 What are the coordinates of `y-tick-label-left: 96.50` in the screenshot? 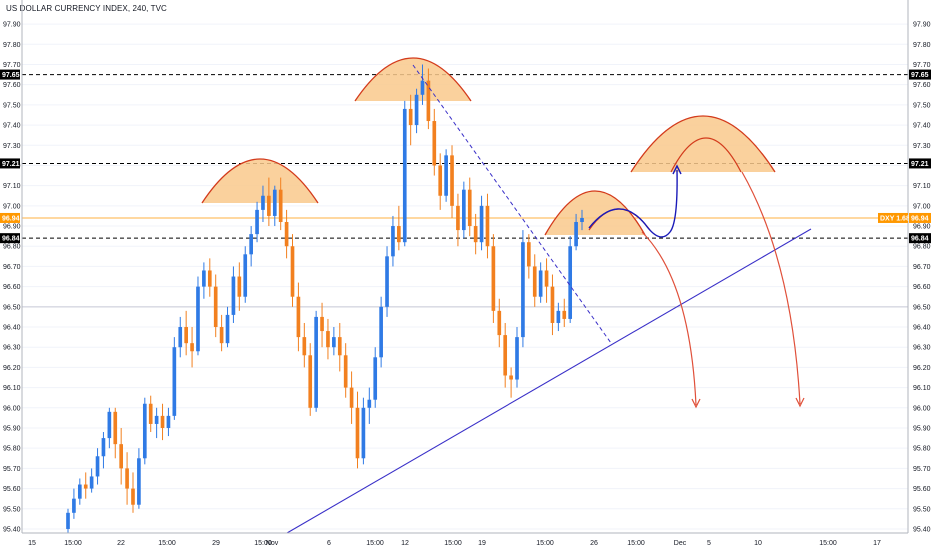 It's located at (12, 307).